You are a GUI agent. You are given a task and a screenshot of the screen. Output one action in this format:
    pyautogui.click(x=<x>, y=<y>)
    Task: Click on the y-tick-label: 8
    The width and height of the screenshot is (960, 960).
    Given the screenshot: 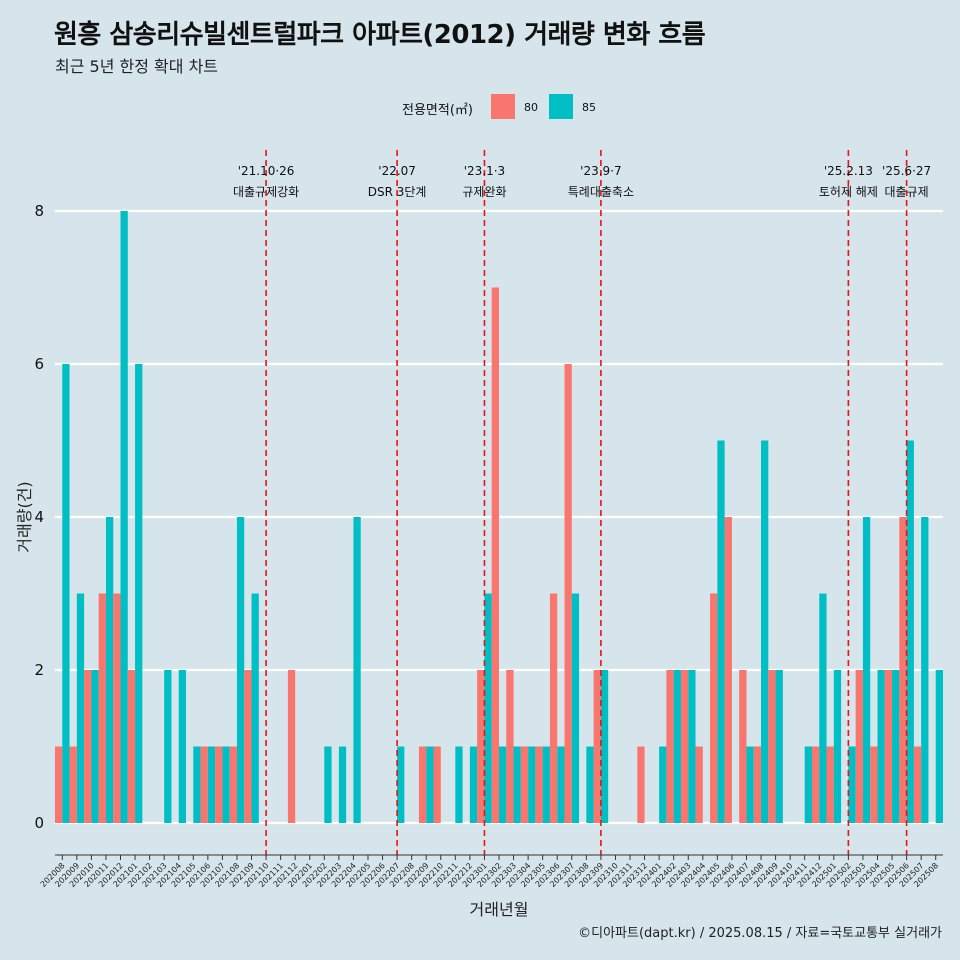 What is the action you would take?
    pyautogui.click(x=39, y=211)
    